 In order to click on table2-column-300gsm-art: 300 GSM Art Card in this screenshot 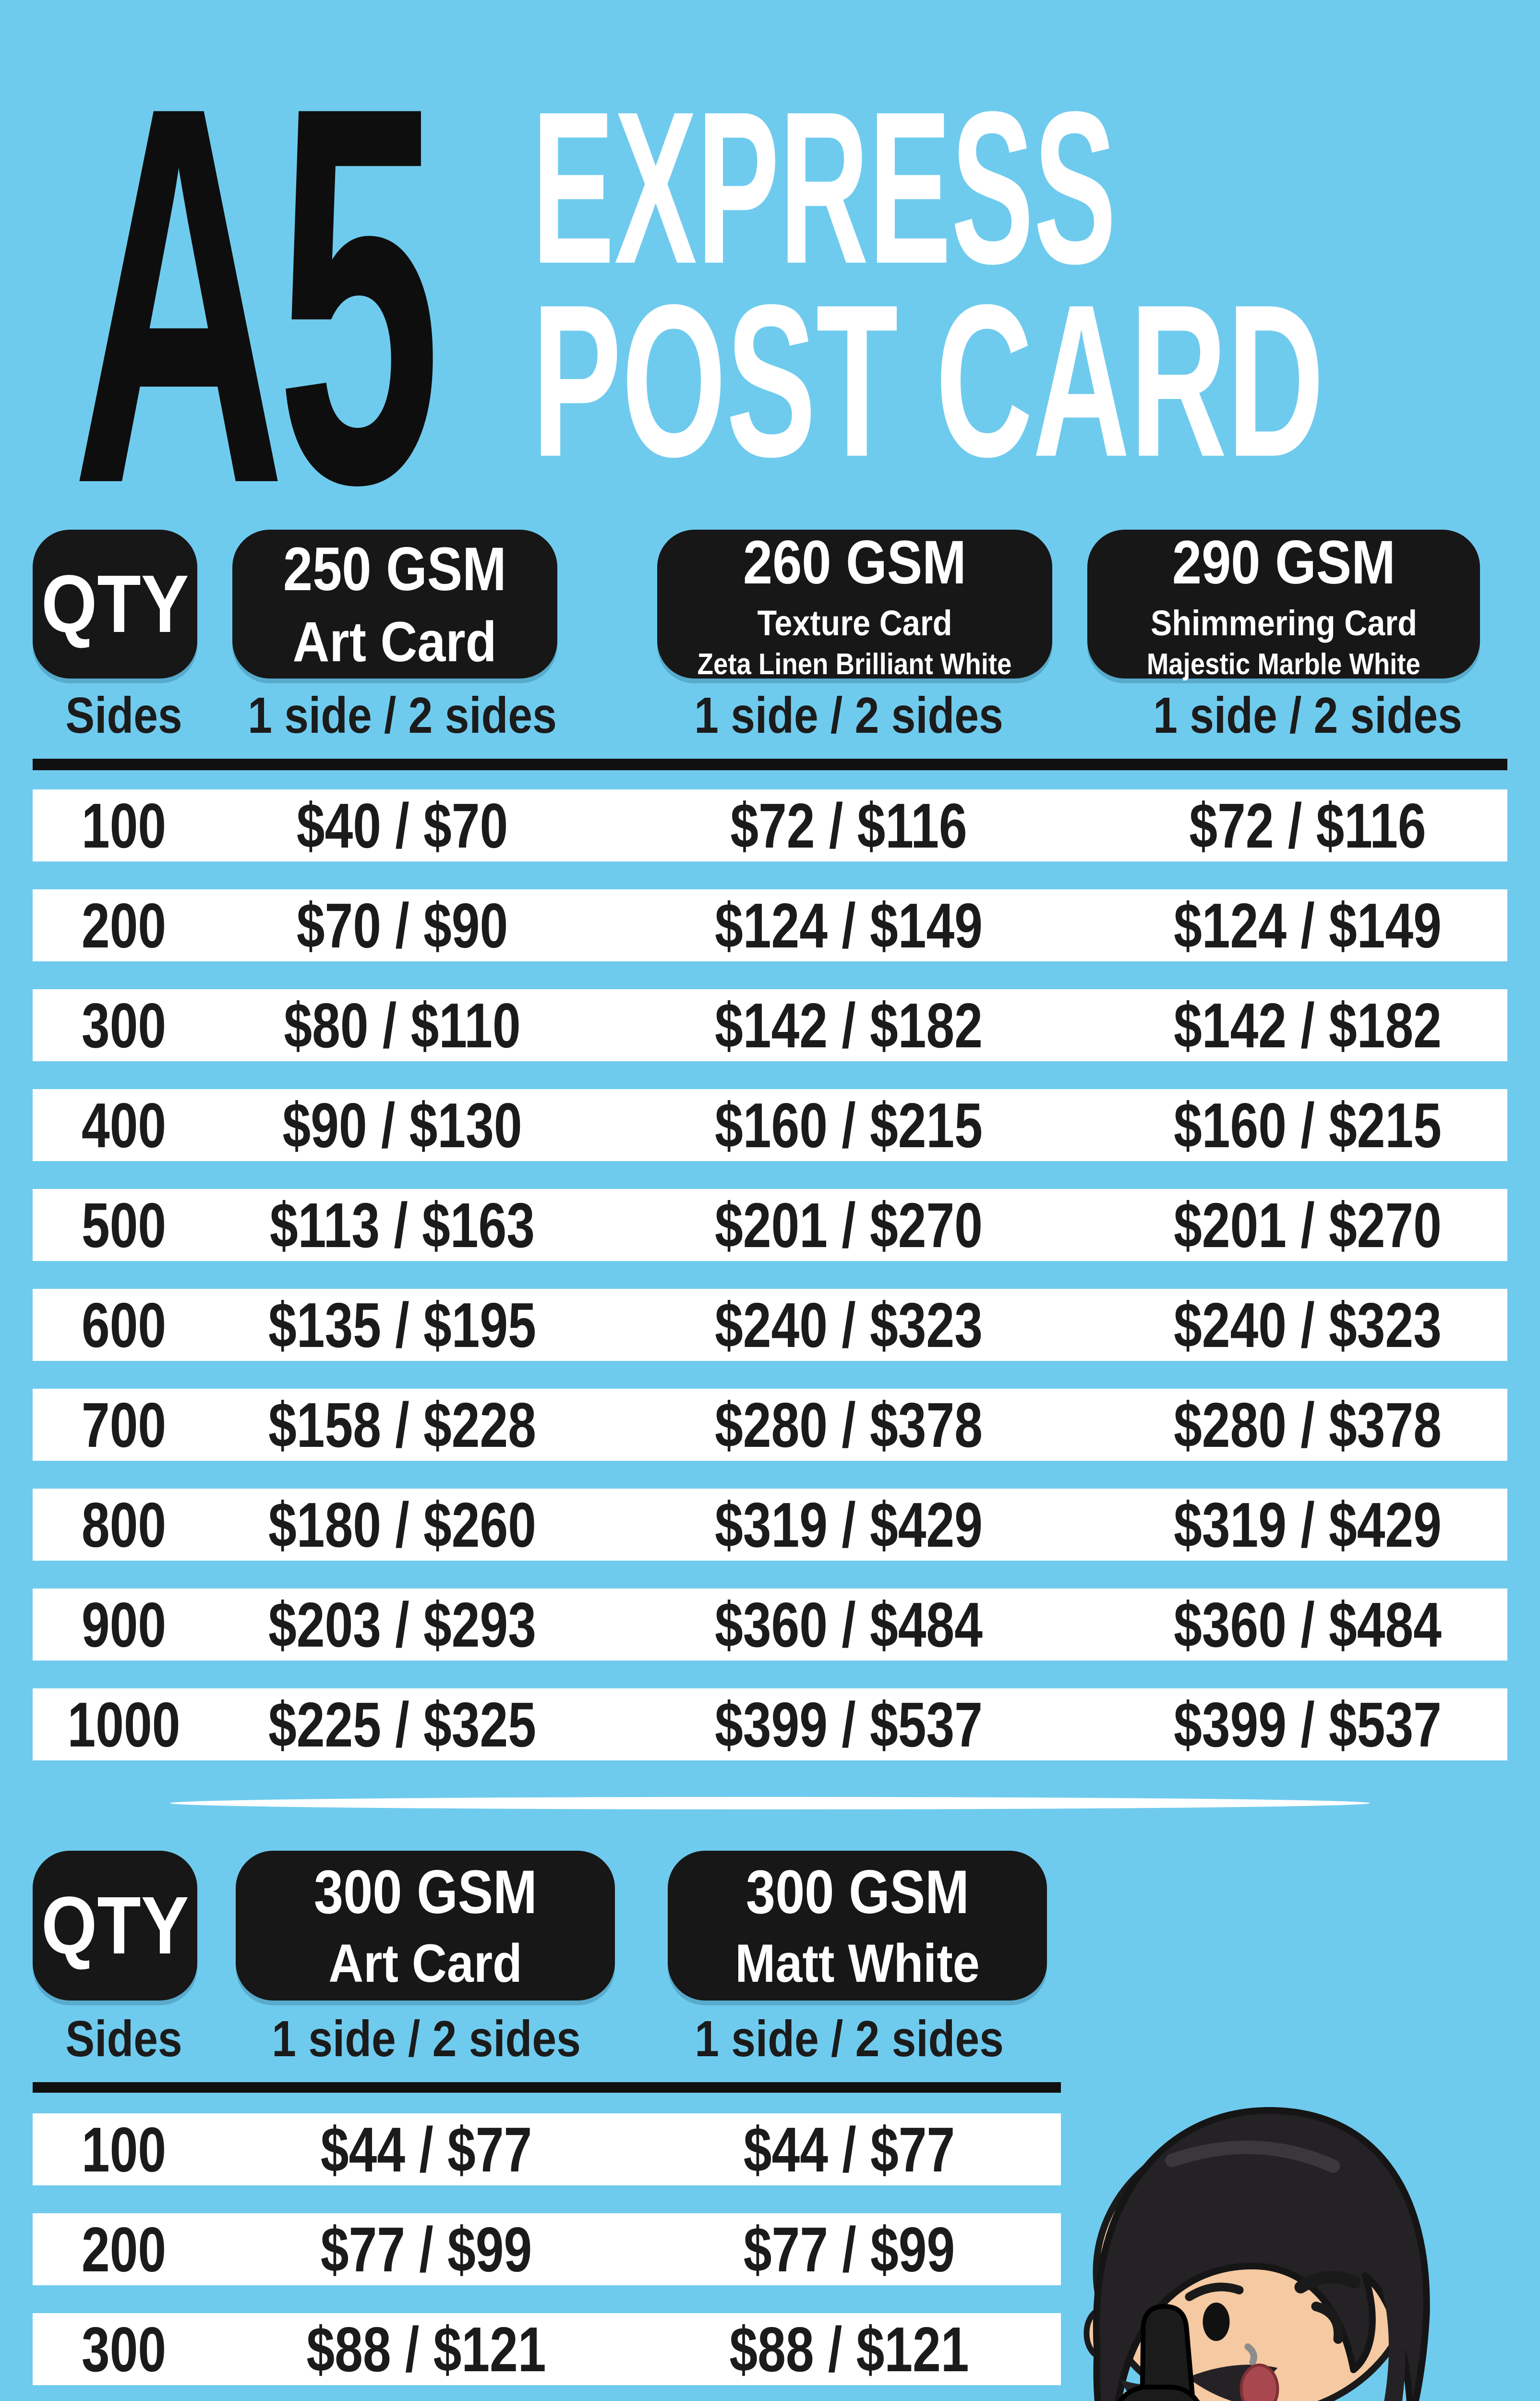, I will do `click(426, 1926)`.